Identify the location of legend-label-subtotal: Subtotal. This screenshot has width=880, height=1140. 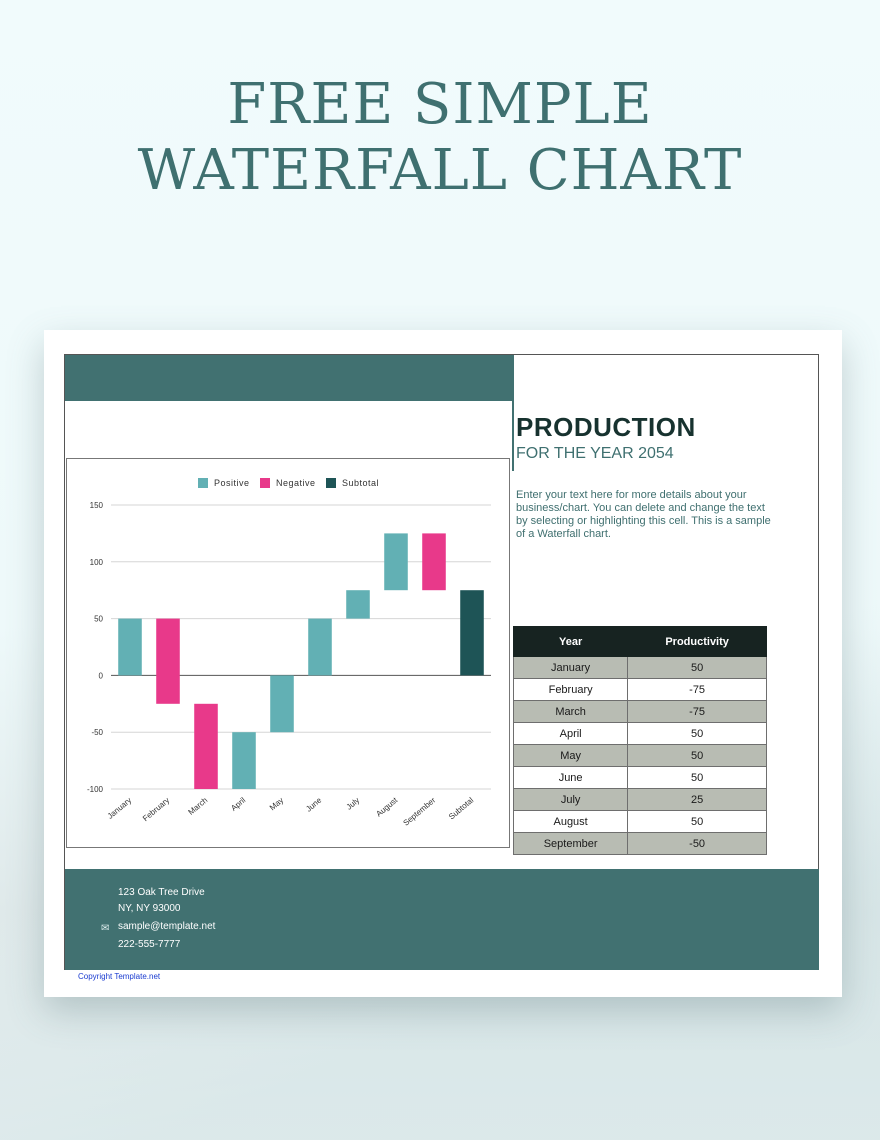
(360, 483).